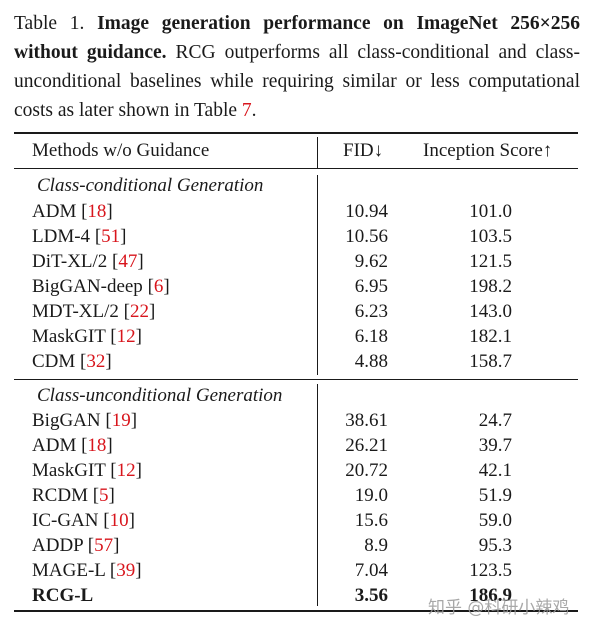 This screenshot has width=591, height=632. Describe the element at coordinates (488, 150) in the screenshot. I see `header-inception-score: Inception Score↑` at that location.